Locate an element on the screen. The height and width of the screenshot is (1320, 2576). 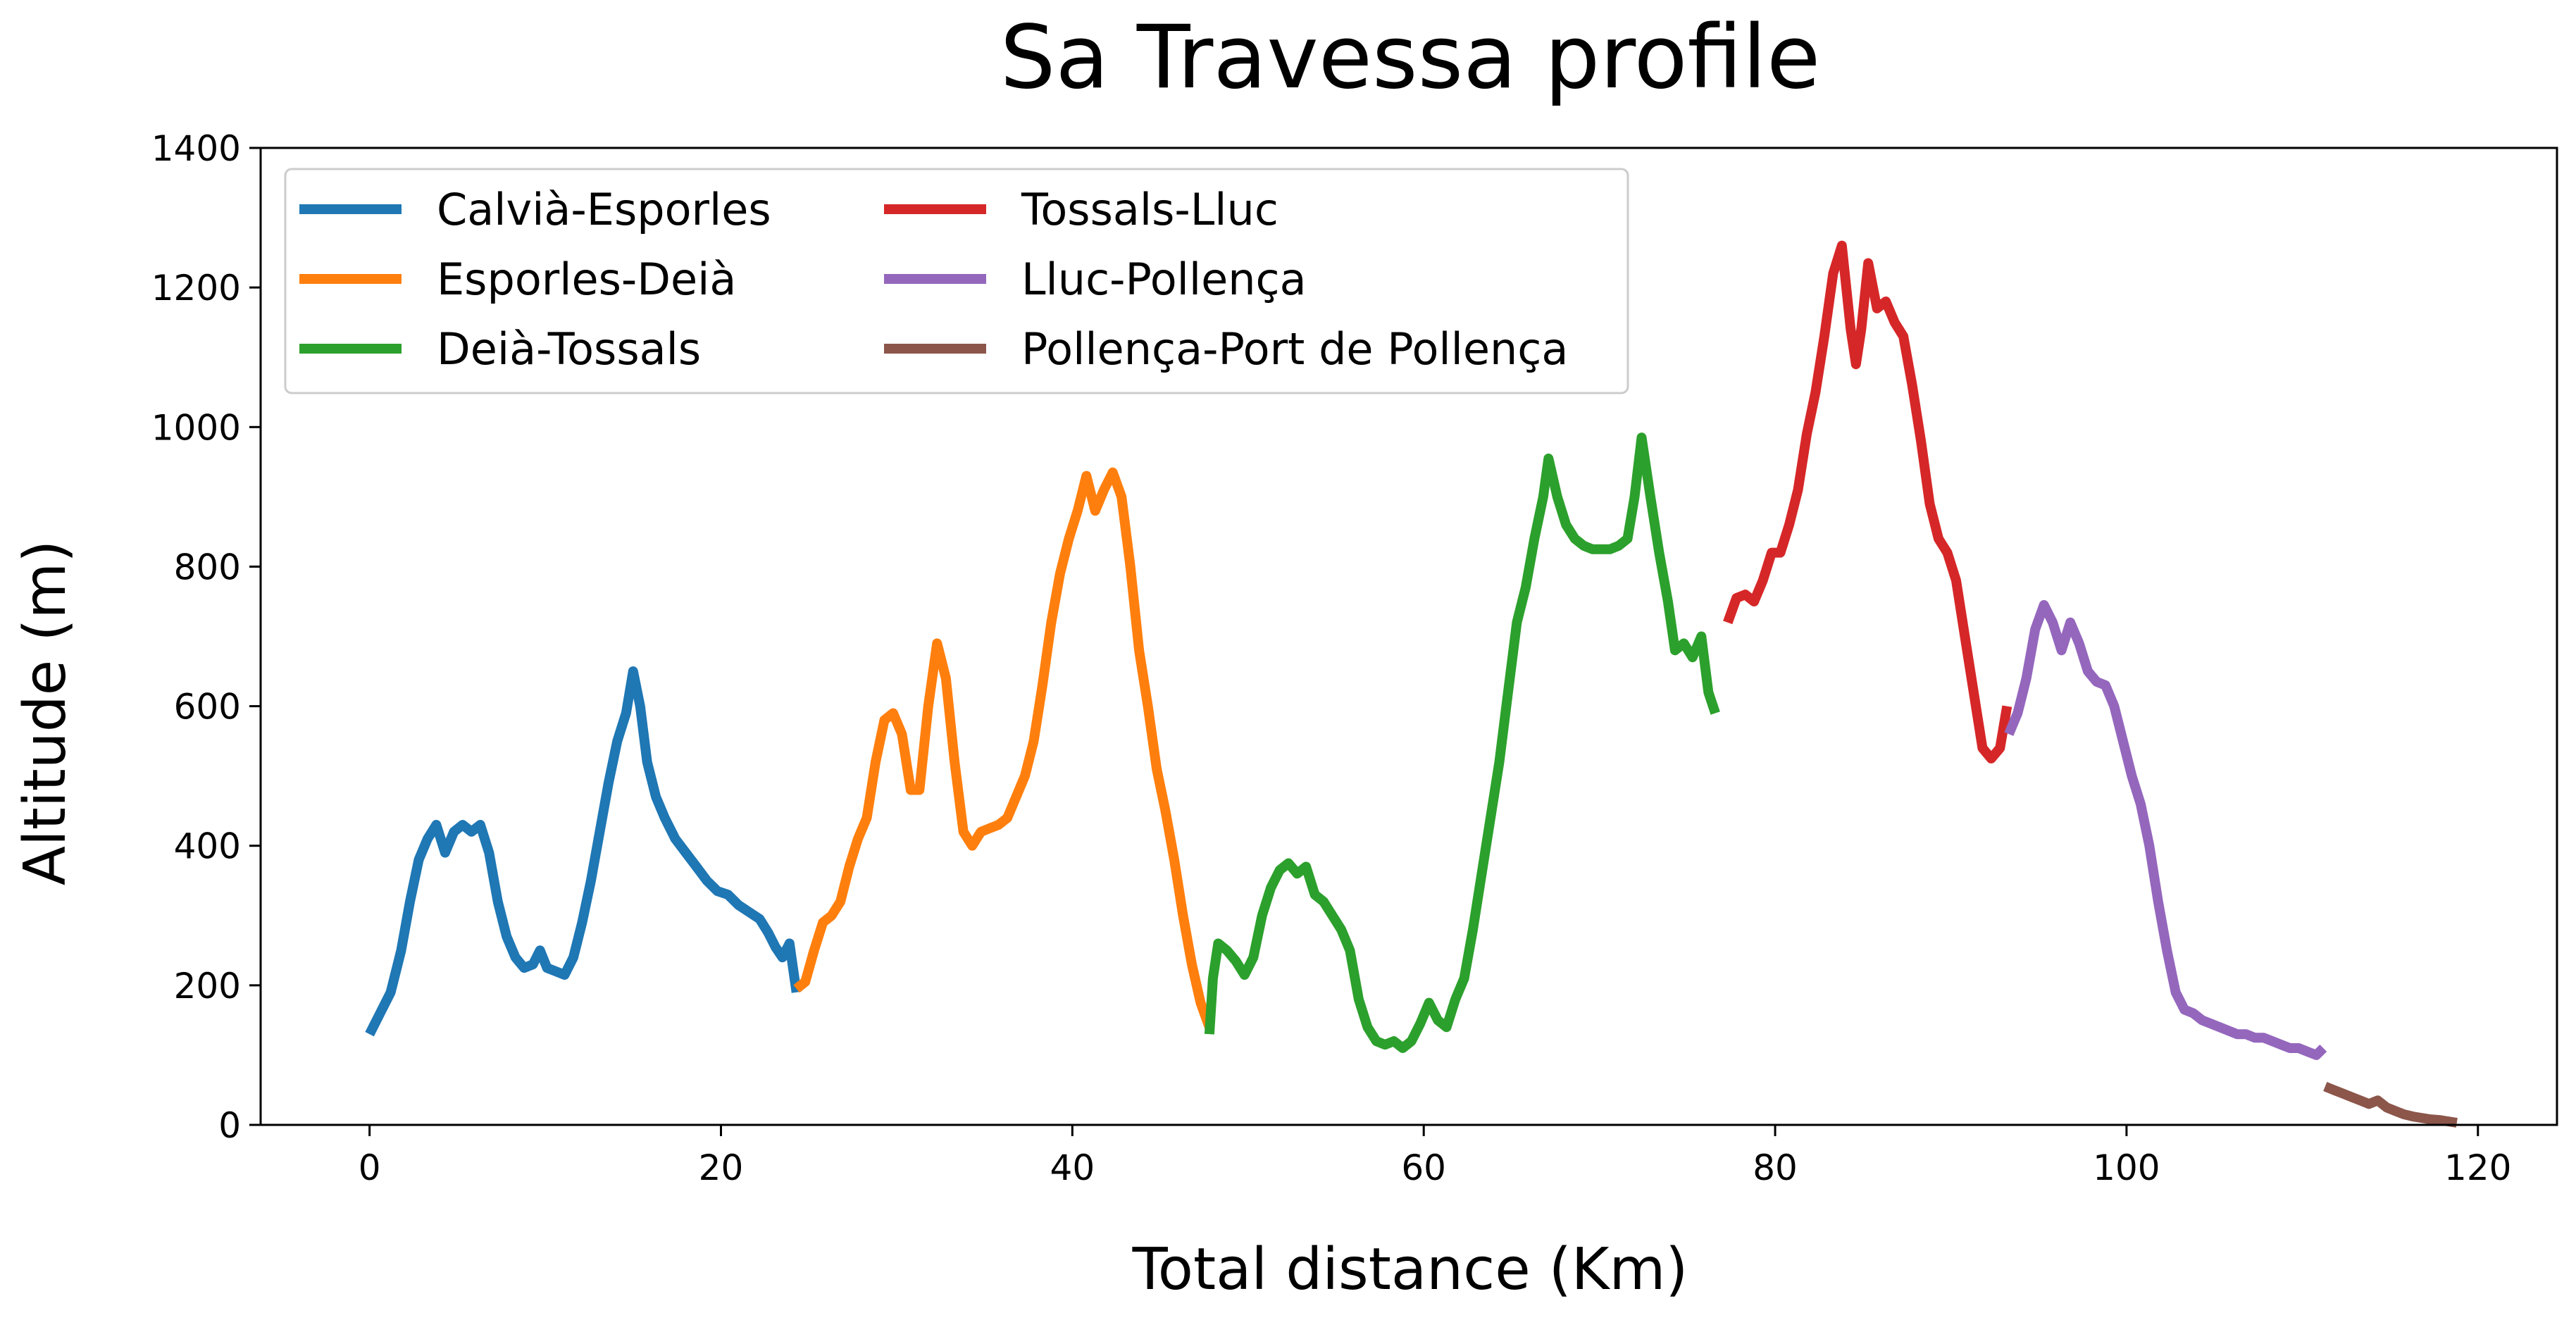
x-tick-label: 40 is located at coordinates (1072, 1167).